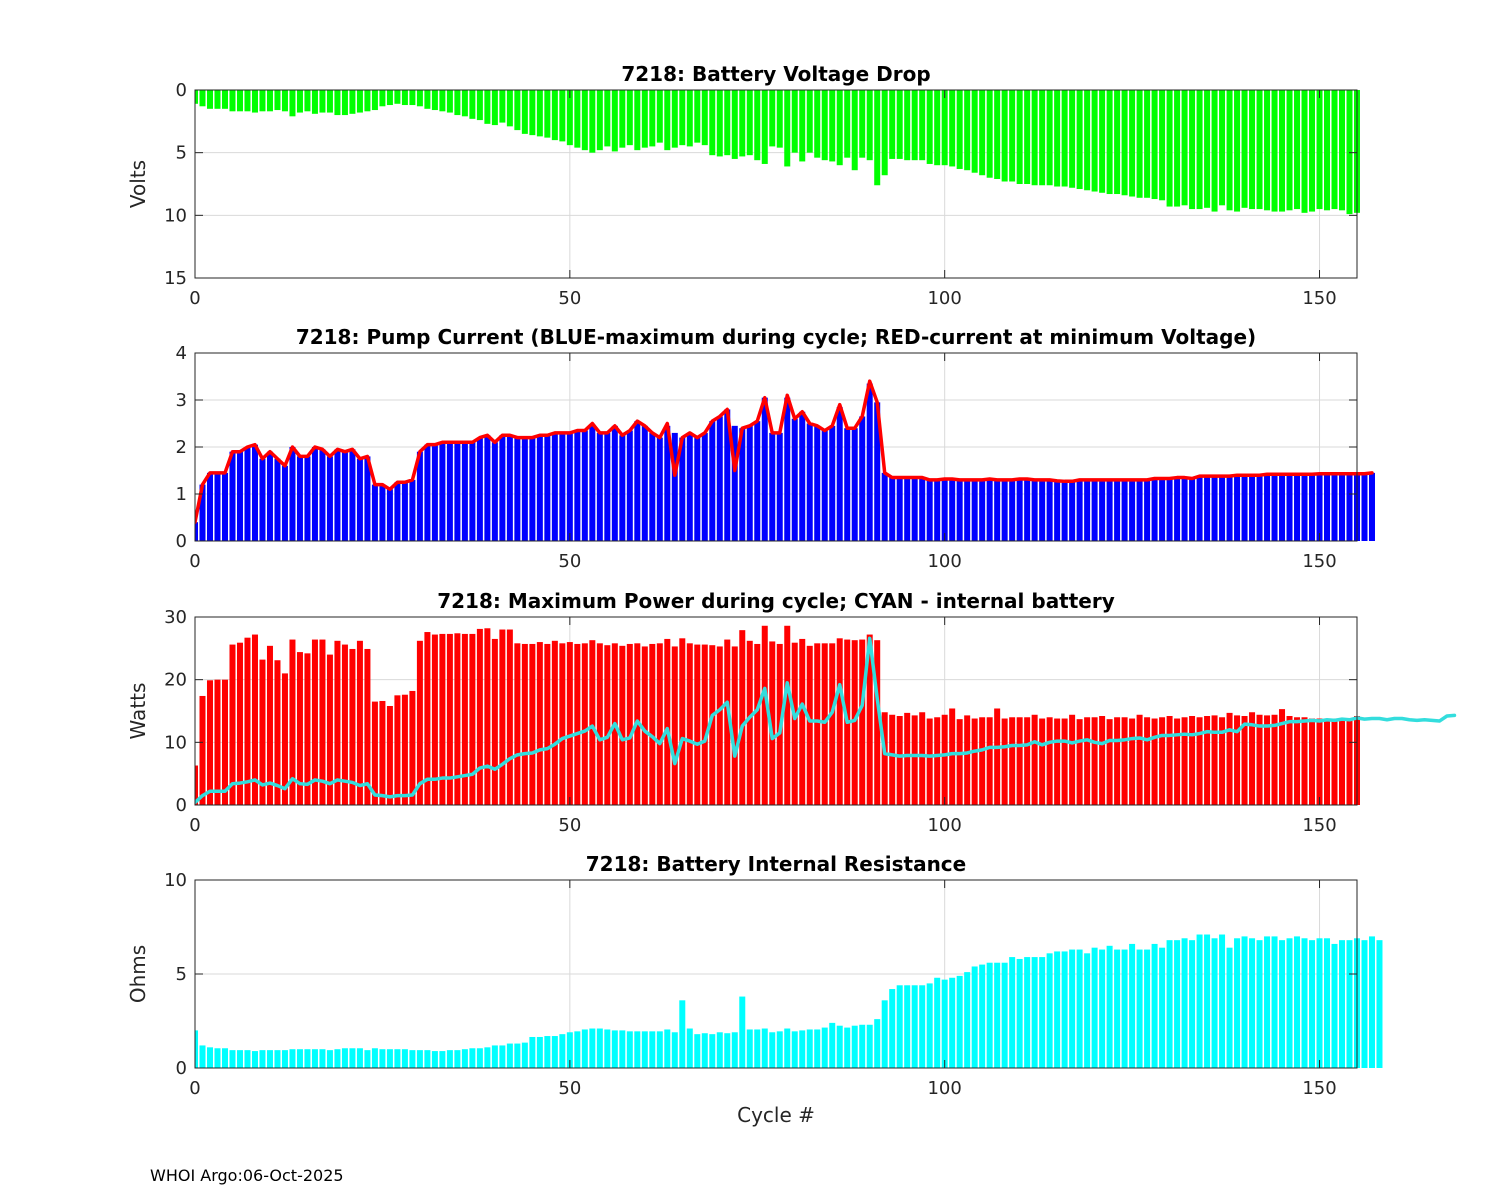 The width and height of the screenshot is (1500, 1200). I want to click on y-tick-label: 15, so click(175, 278).